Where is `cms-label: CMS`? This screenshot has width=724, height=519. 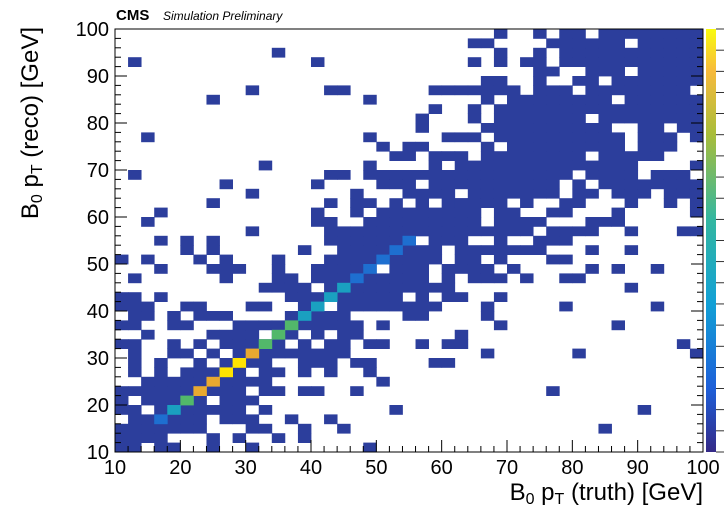
cms-label: CMS is located at coordinates (132, 15).